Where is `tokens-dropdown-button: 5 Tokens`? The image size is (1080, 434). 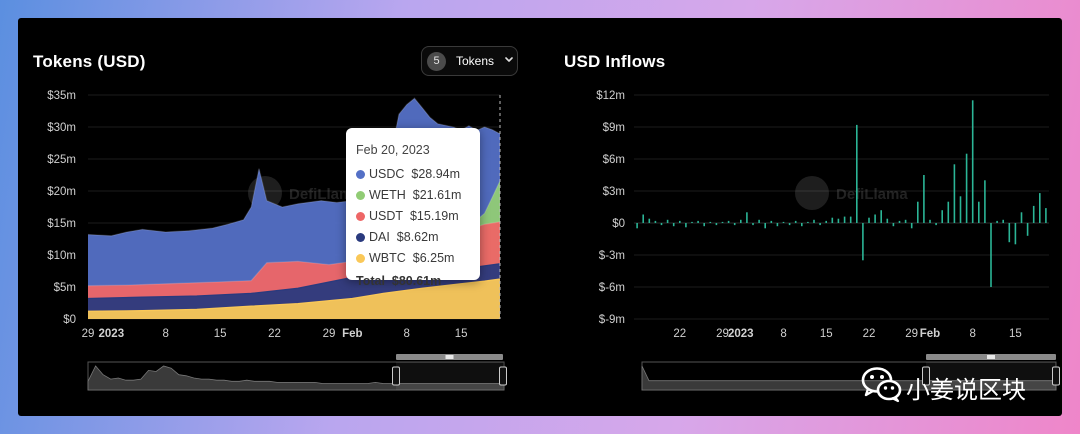 tokens-dropdown-button: 5 Tokens is located at coordinates (469, 61).